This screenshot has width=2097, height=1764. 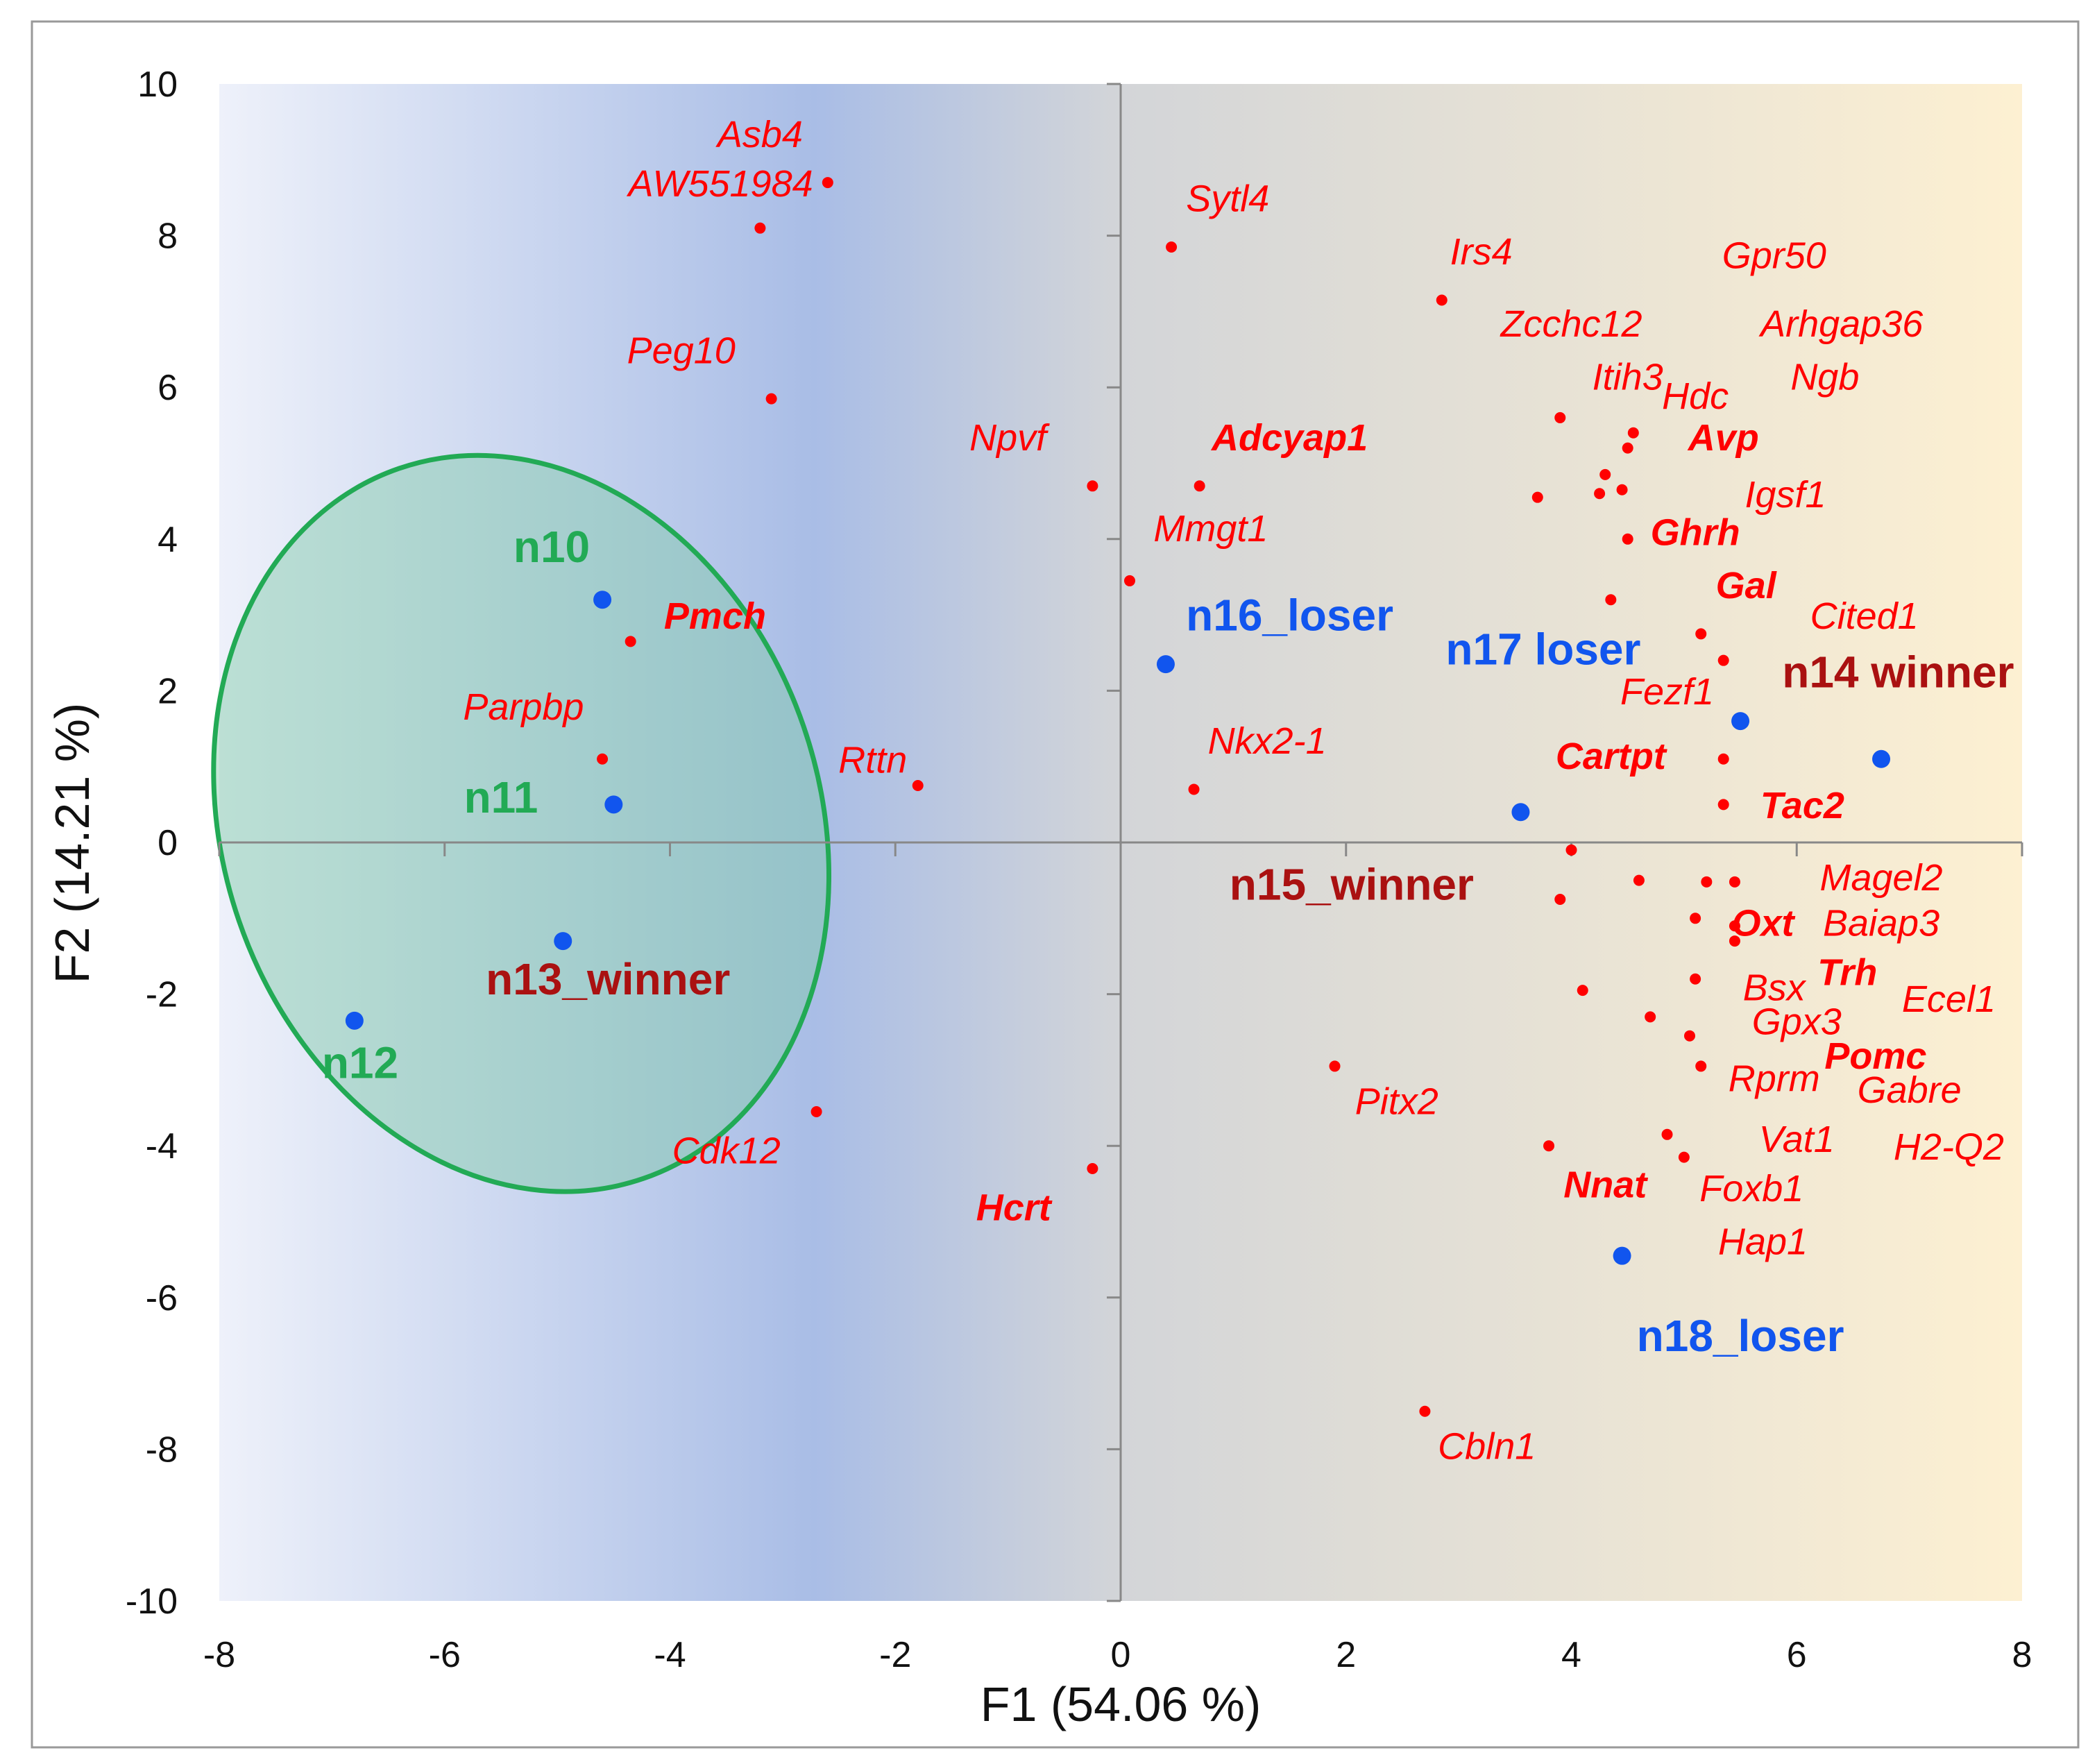 I want to click on gene-label: Ghrh, so click(x=1696, y=533).